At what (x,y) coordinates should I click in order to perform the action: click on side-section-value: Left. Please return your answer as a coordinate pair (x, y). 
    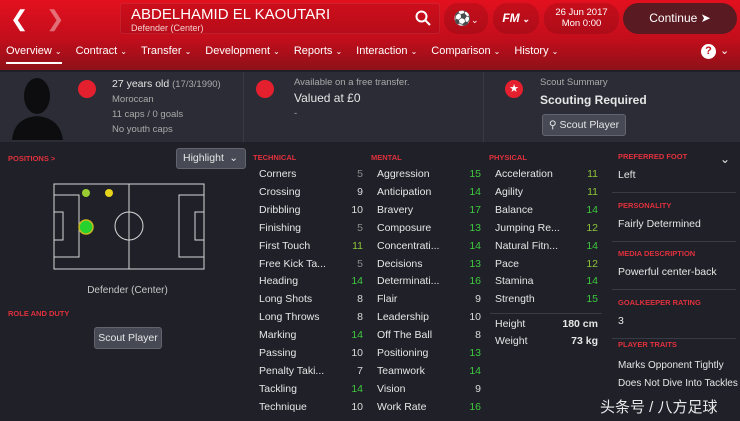
    Looking at the image, I should click on (627, 175).